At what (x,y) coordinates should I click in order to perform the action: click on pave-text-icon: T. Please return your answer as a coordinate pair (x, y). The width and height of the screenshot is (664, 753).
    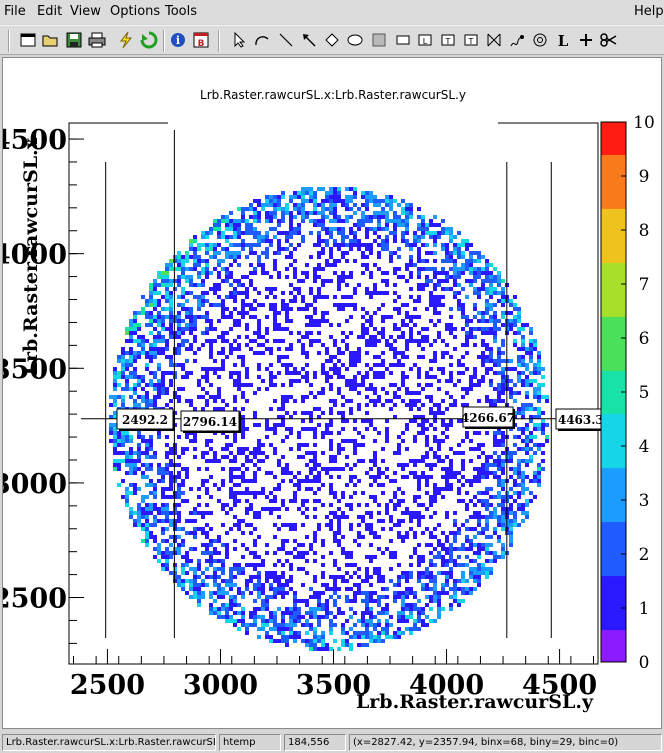
    Looking at the image, I should click on (448, 40).